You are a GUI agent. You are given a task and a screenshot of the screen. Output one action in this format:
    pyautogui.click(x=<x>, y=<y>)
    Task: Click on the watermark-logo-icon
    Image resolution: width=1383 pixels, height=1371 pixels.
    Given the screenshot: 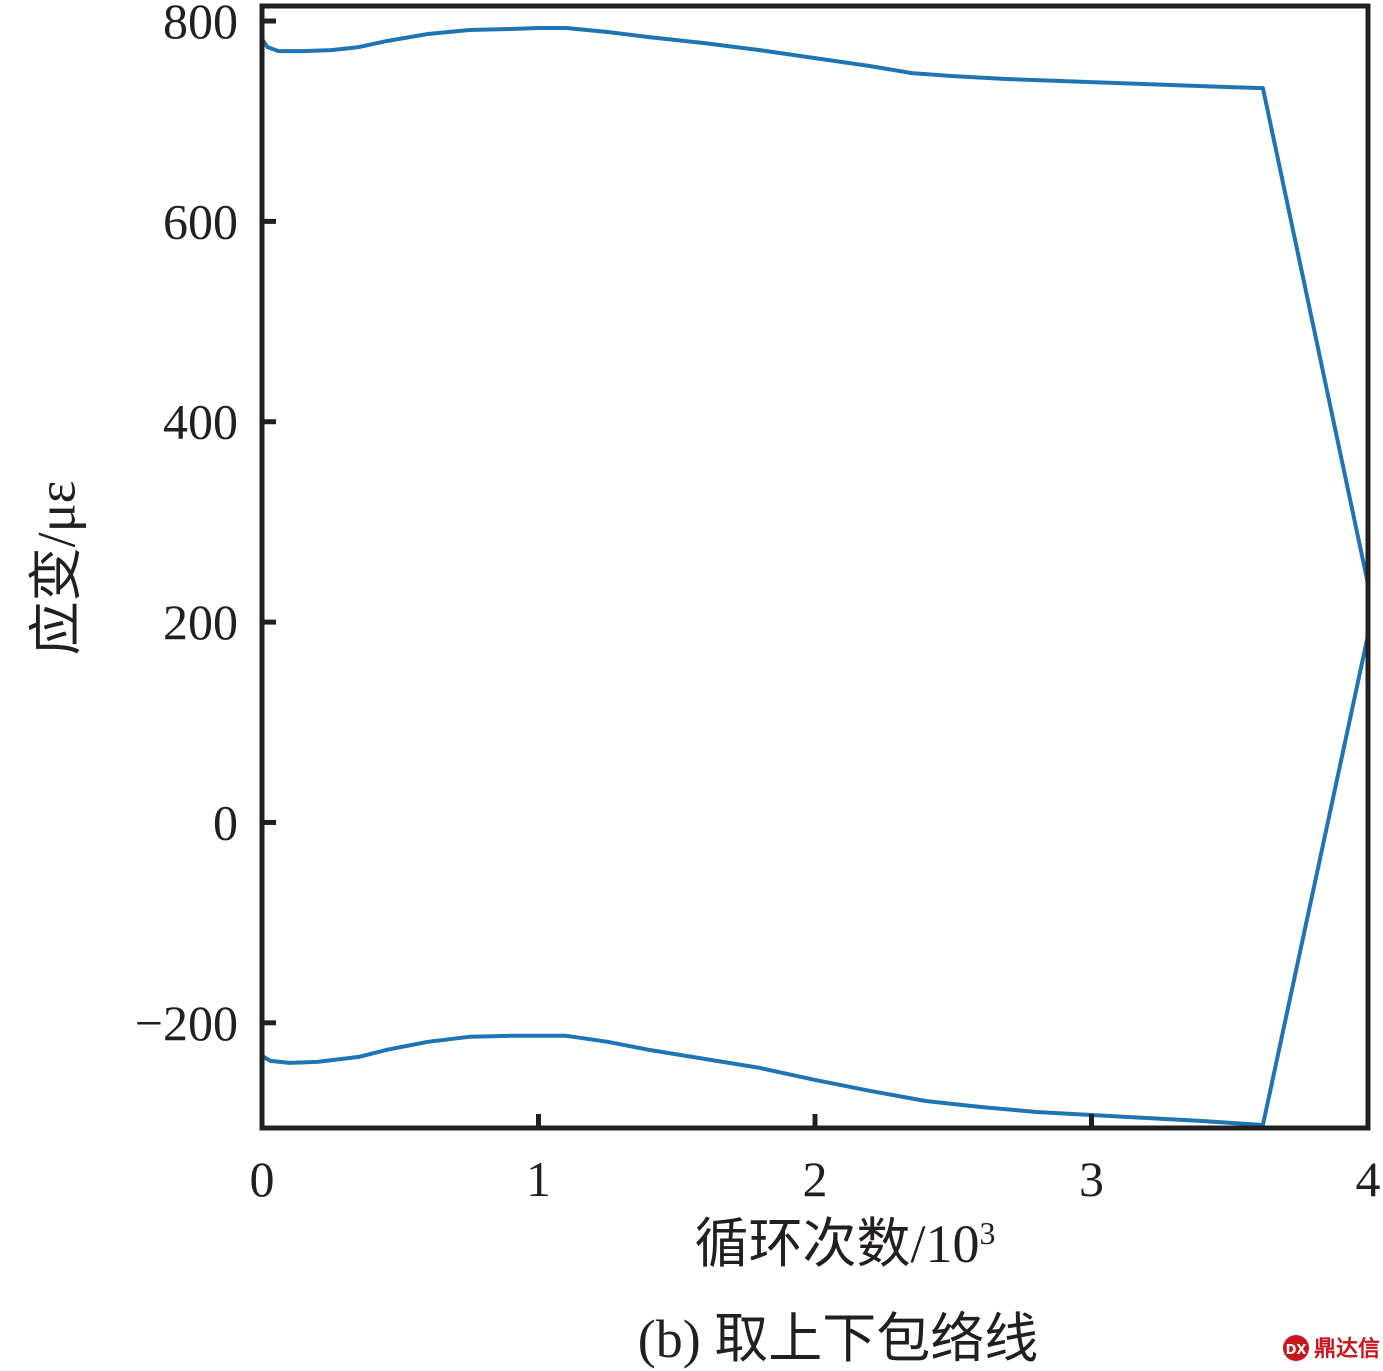 What is the action you would take?
    pyautogui.click(x=1296, y=1348)
    